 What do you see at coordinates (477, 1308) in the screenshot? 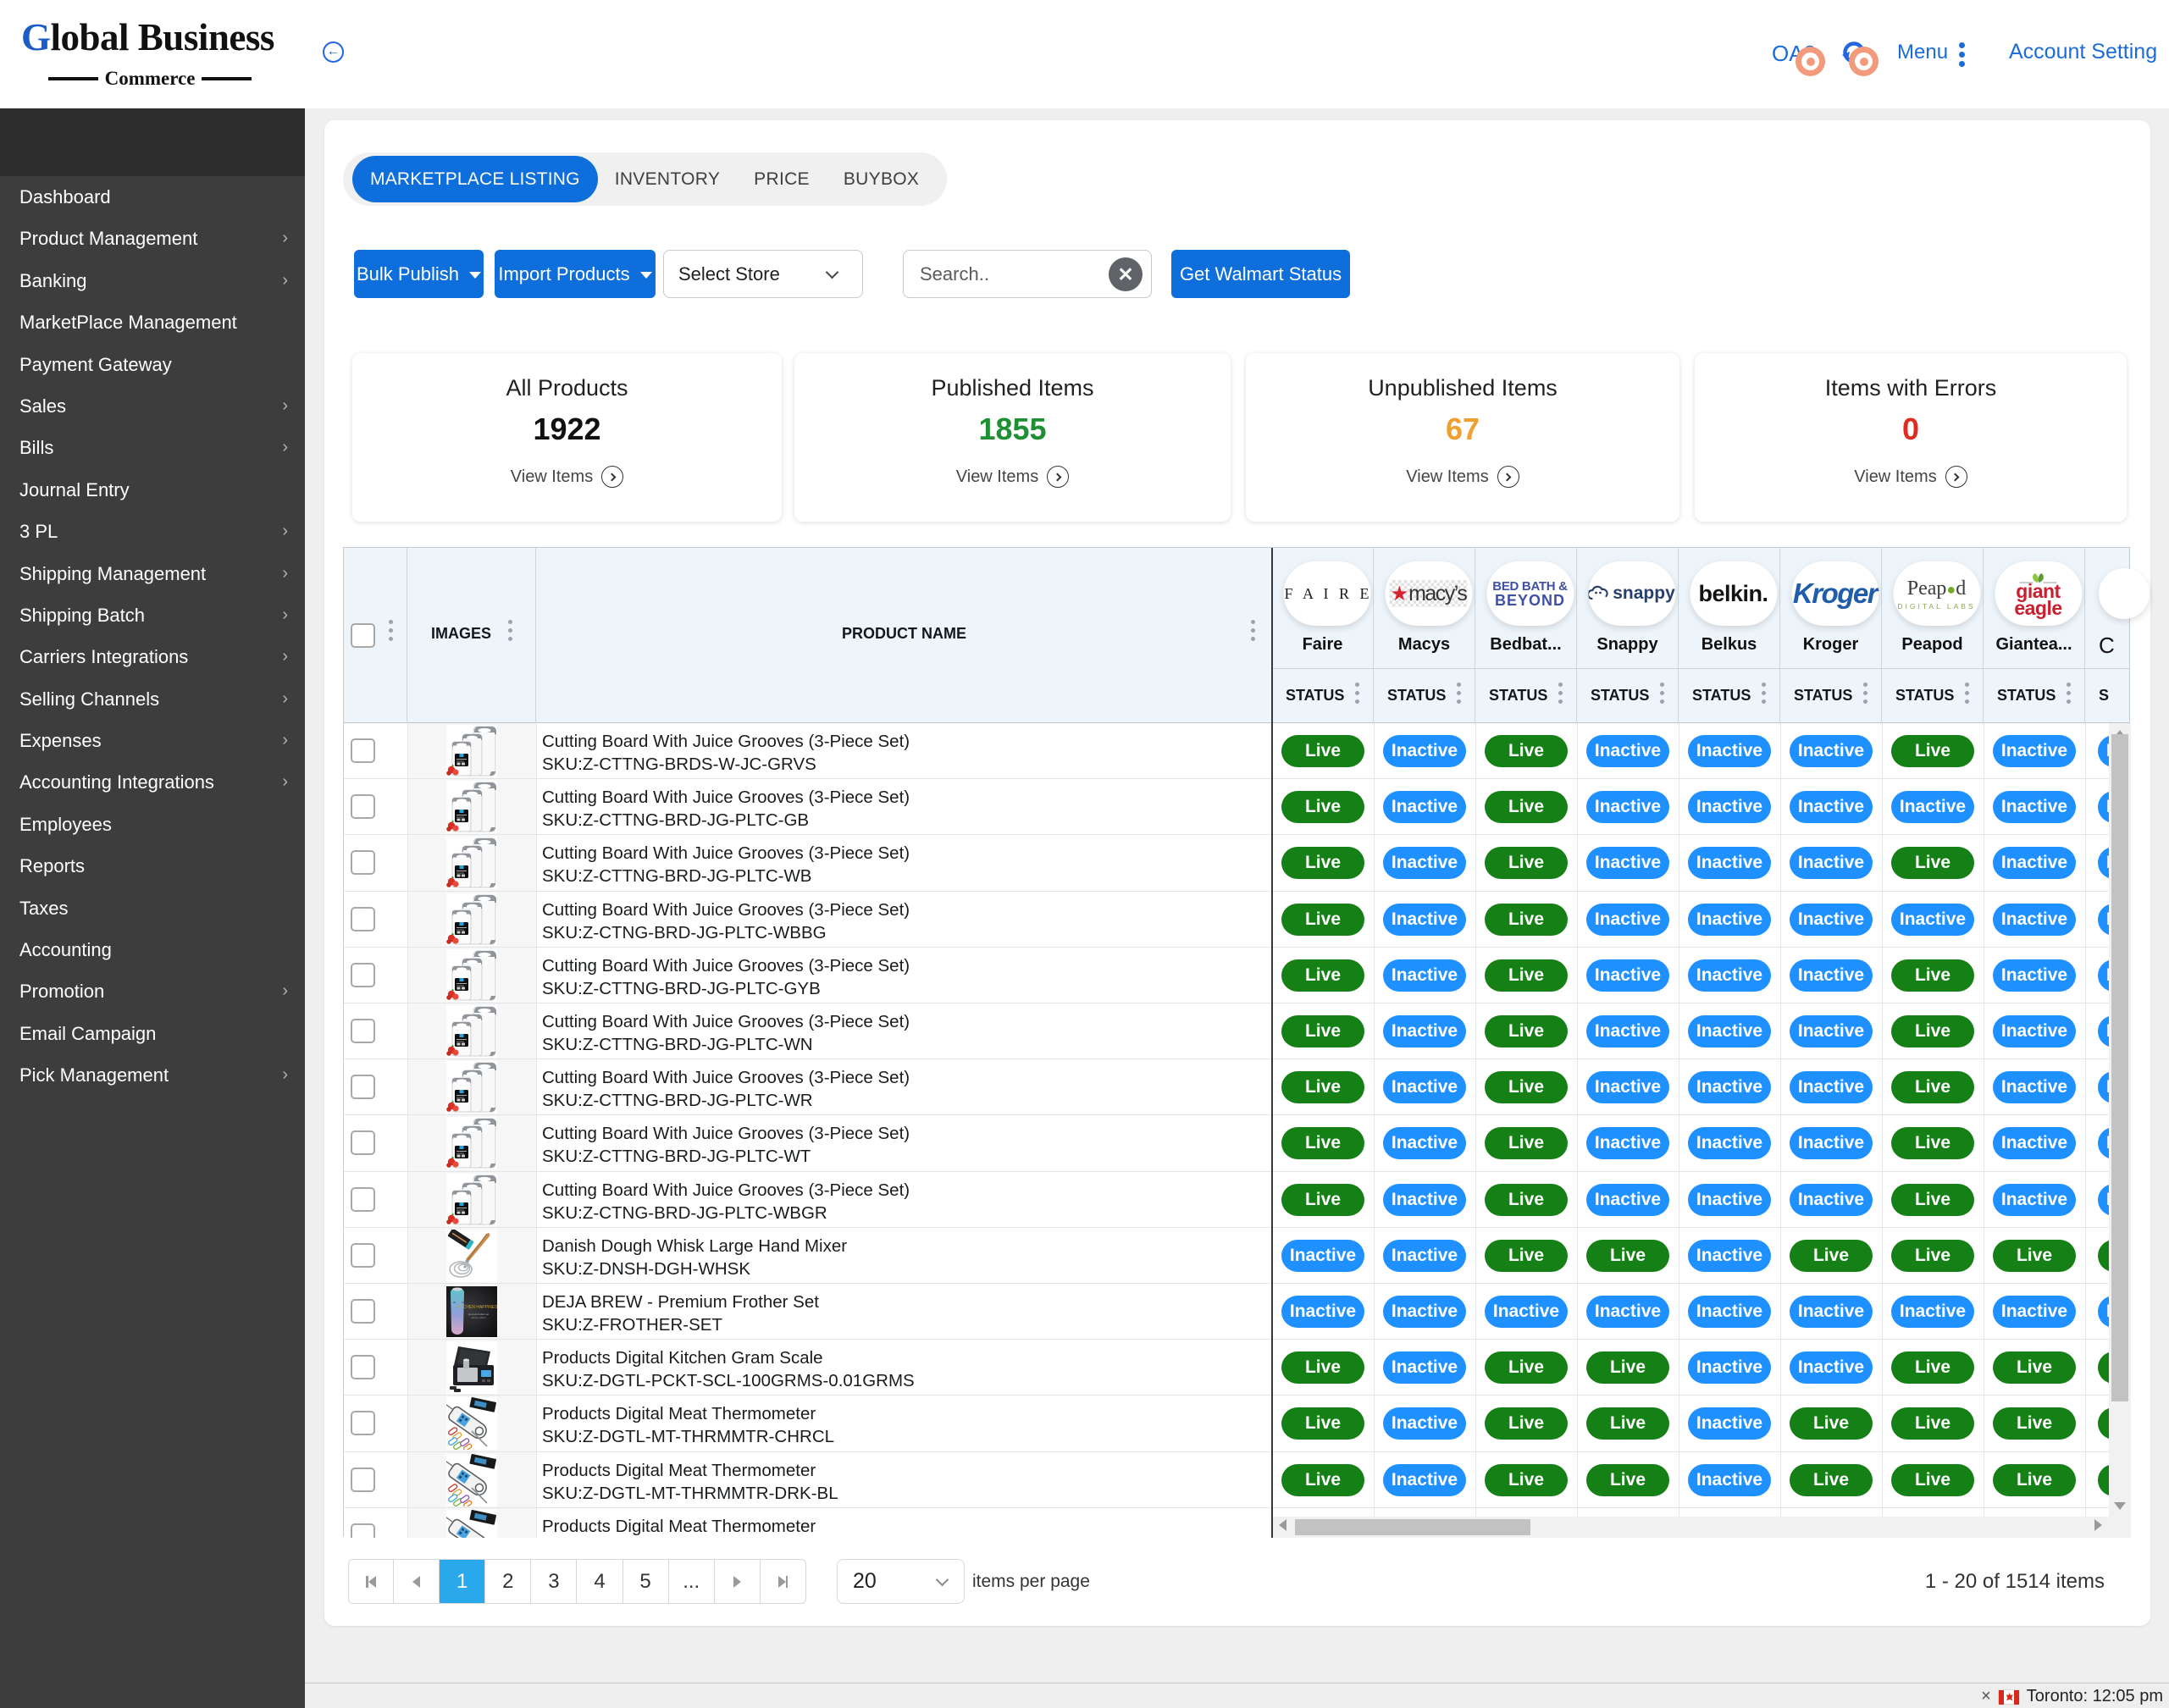
I see `svg-text: KITCHEN HAPPINESS` at bounding box center [477, 1308].